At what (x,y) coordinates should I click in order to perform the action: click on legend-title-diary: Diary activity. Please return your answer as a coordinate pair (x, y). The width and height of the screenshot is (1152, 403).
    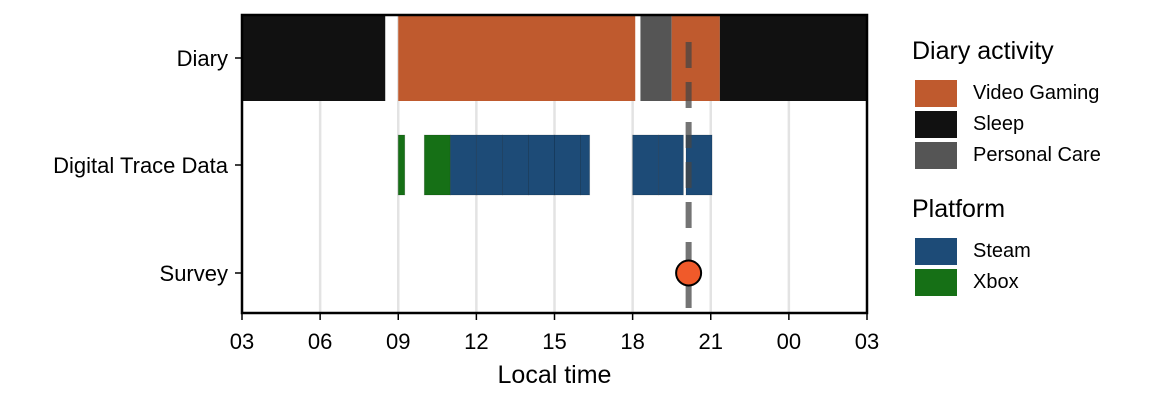
    Looking at the image, I should click on (983, 51).